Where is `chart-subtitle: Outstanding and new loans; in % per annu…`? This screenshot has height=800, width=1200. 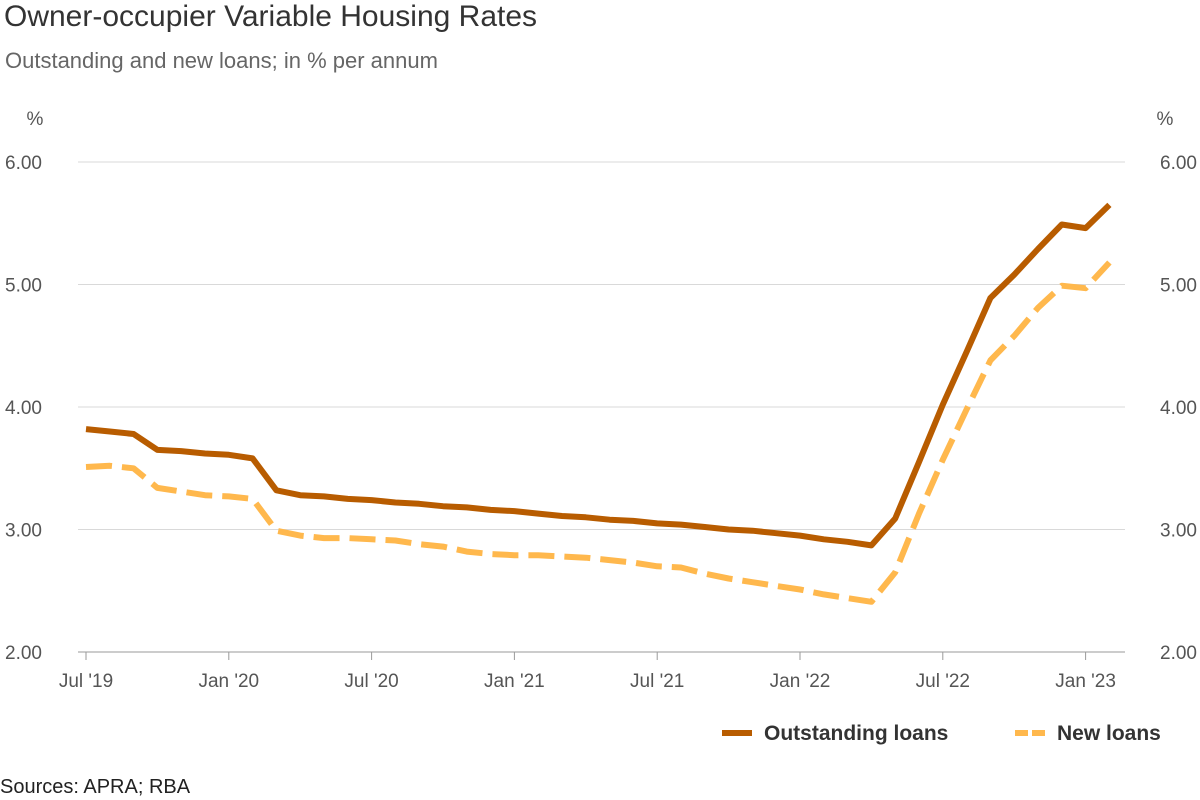
chart-subtitle: Outstanding and new loans; in % per annu… is located at coordinates (221, 60).